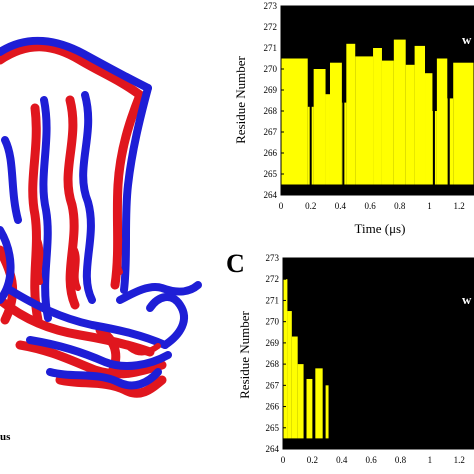 The image size is (474, 474). Describe the element at coordinates (273, 385) in the screenshot. I see `heatmap-c-y-tick-label: 267` at that location.